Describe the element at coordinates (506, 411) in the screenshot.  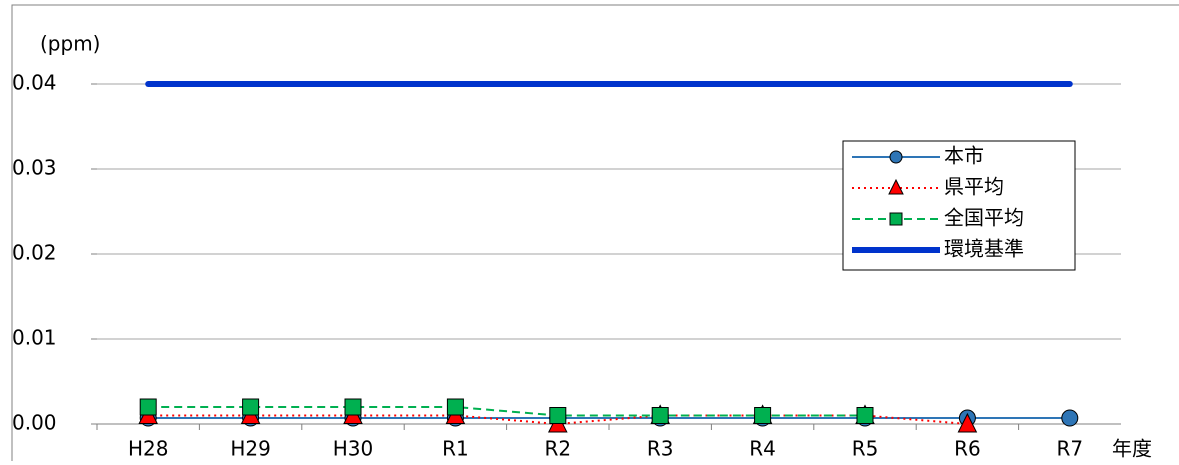
I see `series-line` at that location.